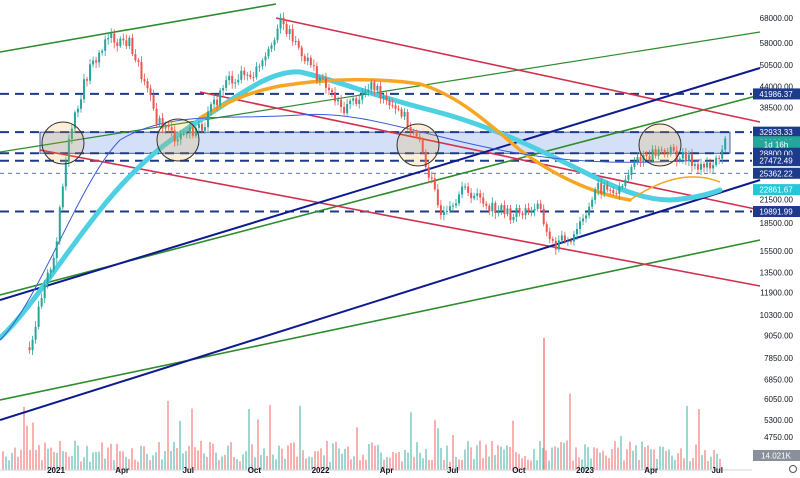  I want to click on x-axis: 2021 Apr Jul Oct 2022 Apr Jul Oct 2023 Apr Jul, so click(376, 470).